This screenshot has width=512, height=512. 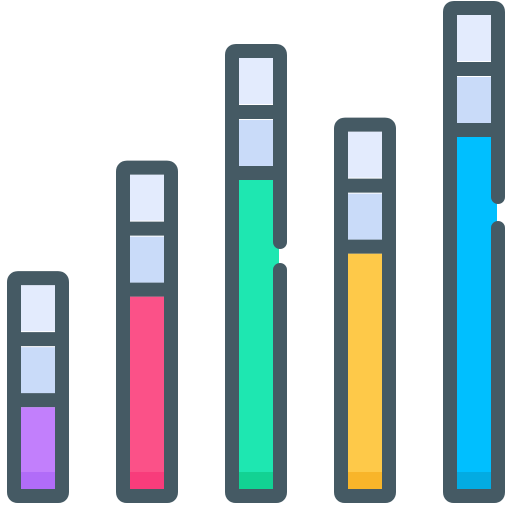 What do you see at coordinates (256, 338) in the screenshot?
I see `bar-3-fill` at bounding box center [256, 338].